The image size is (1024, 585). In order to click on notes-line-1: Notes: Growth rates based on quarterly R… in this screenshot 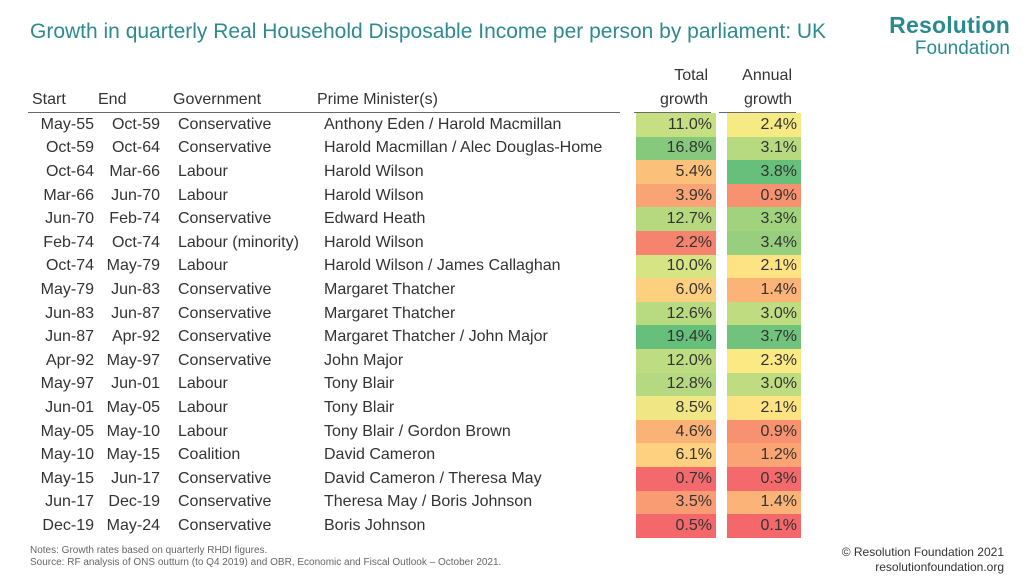, I will do `click(149, 550)`.